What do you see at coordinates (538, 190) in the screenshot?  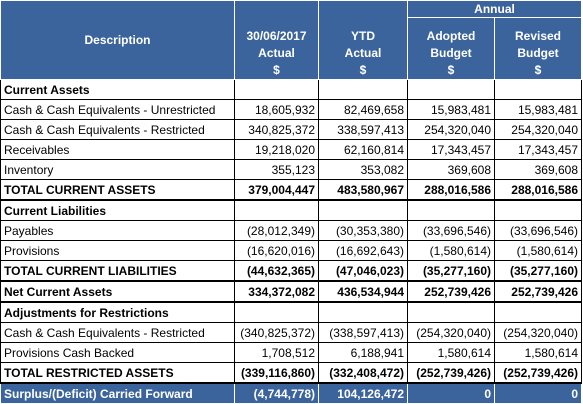 I see `row-value-col4: 288,016,586` at bounding box center [538, 190].